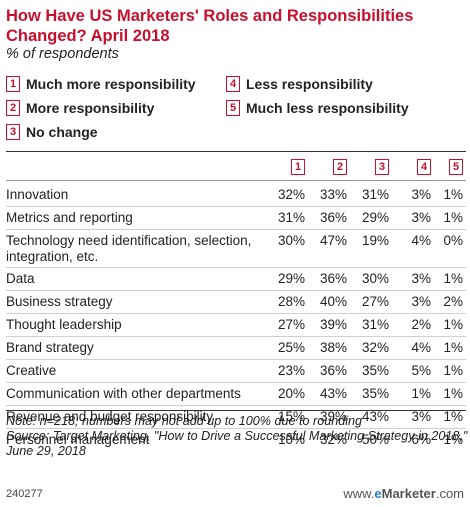 The width and height of the screenshot is (470, 507). Describe the element at coordinates (333, 301) in the screenshot. I see `row-value-col-2: 40%` at that location.